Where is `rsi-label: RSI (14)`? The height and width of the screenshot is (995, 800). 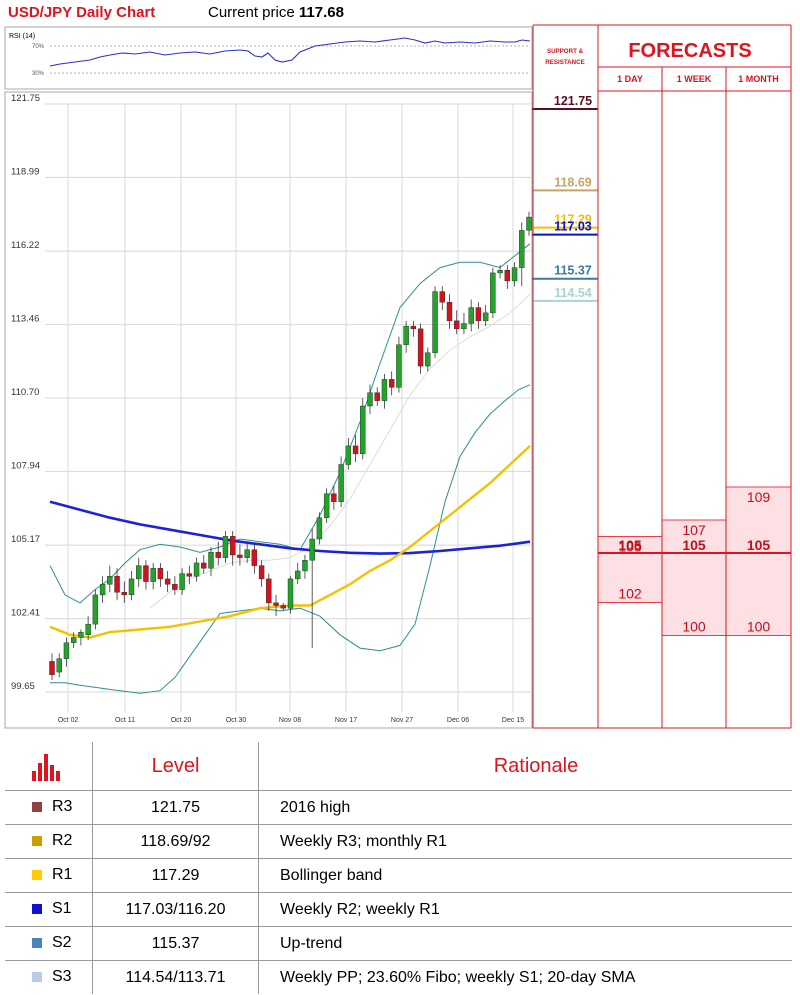
rsi-label: RSI (14) is located at coordinates (22, 36).